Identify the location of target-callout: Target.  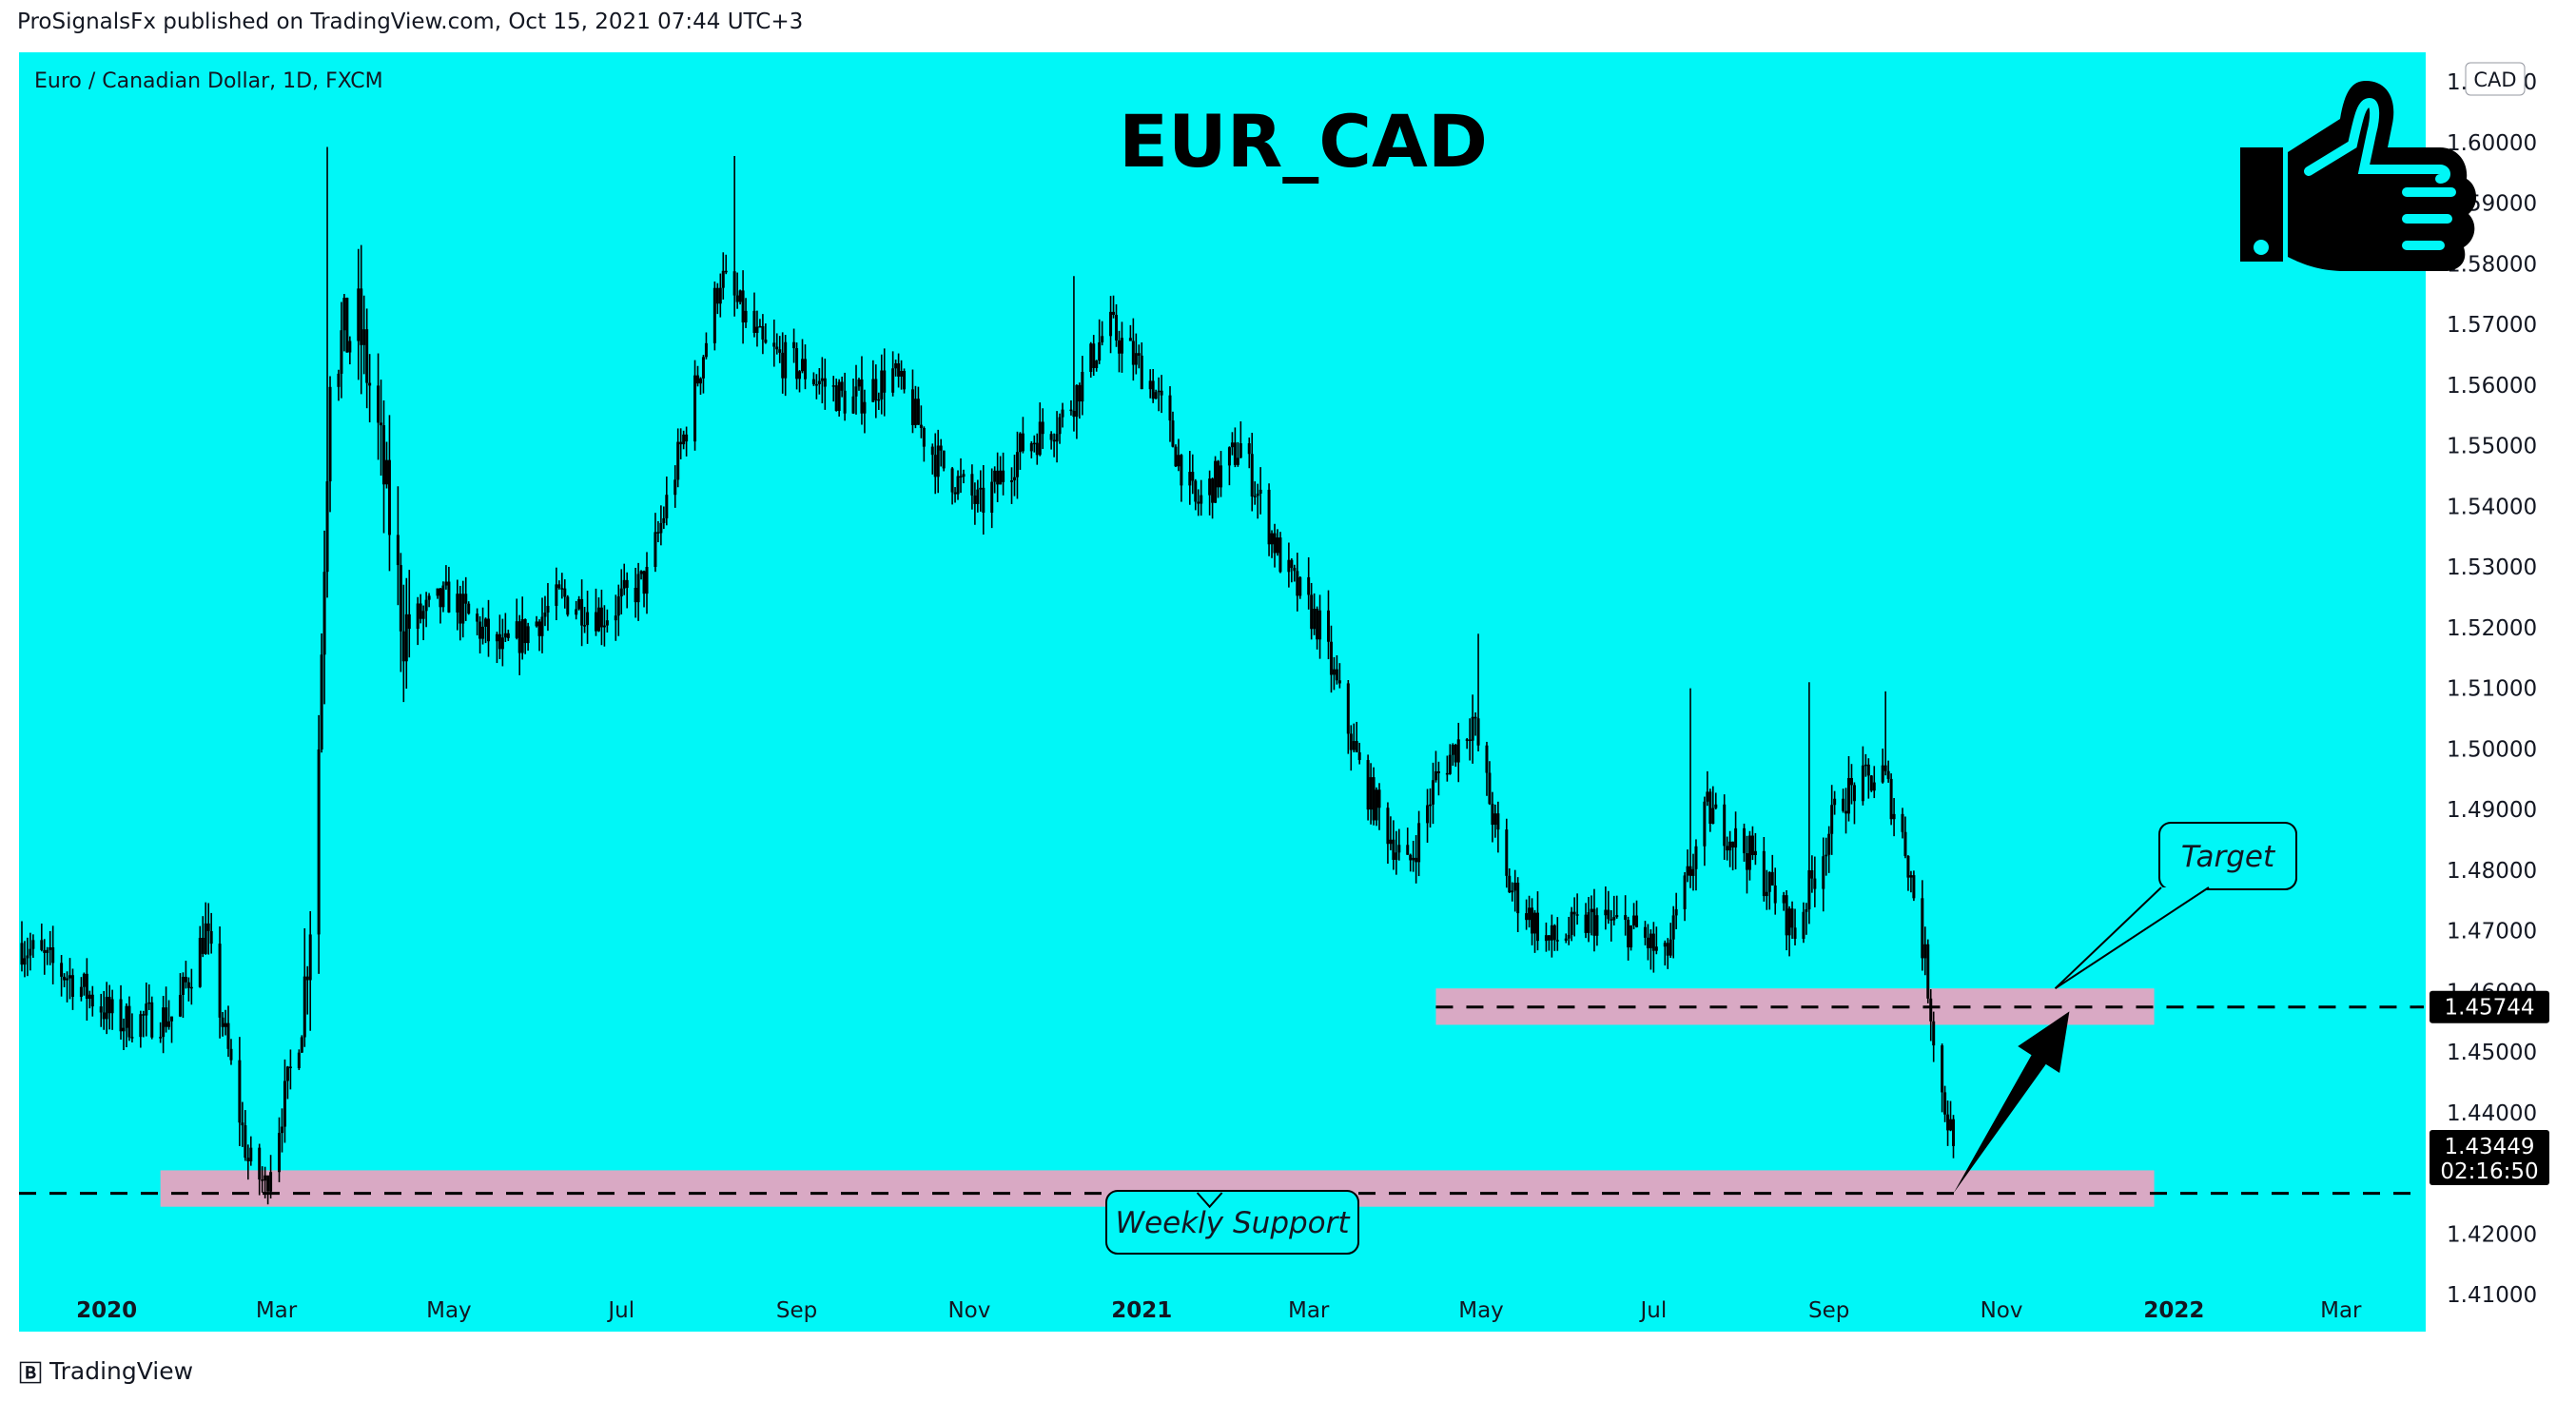
(2176, 906).